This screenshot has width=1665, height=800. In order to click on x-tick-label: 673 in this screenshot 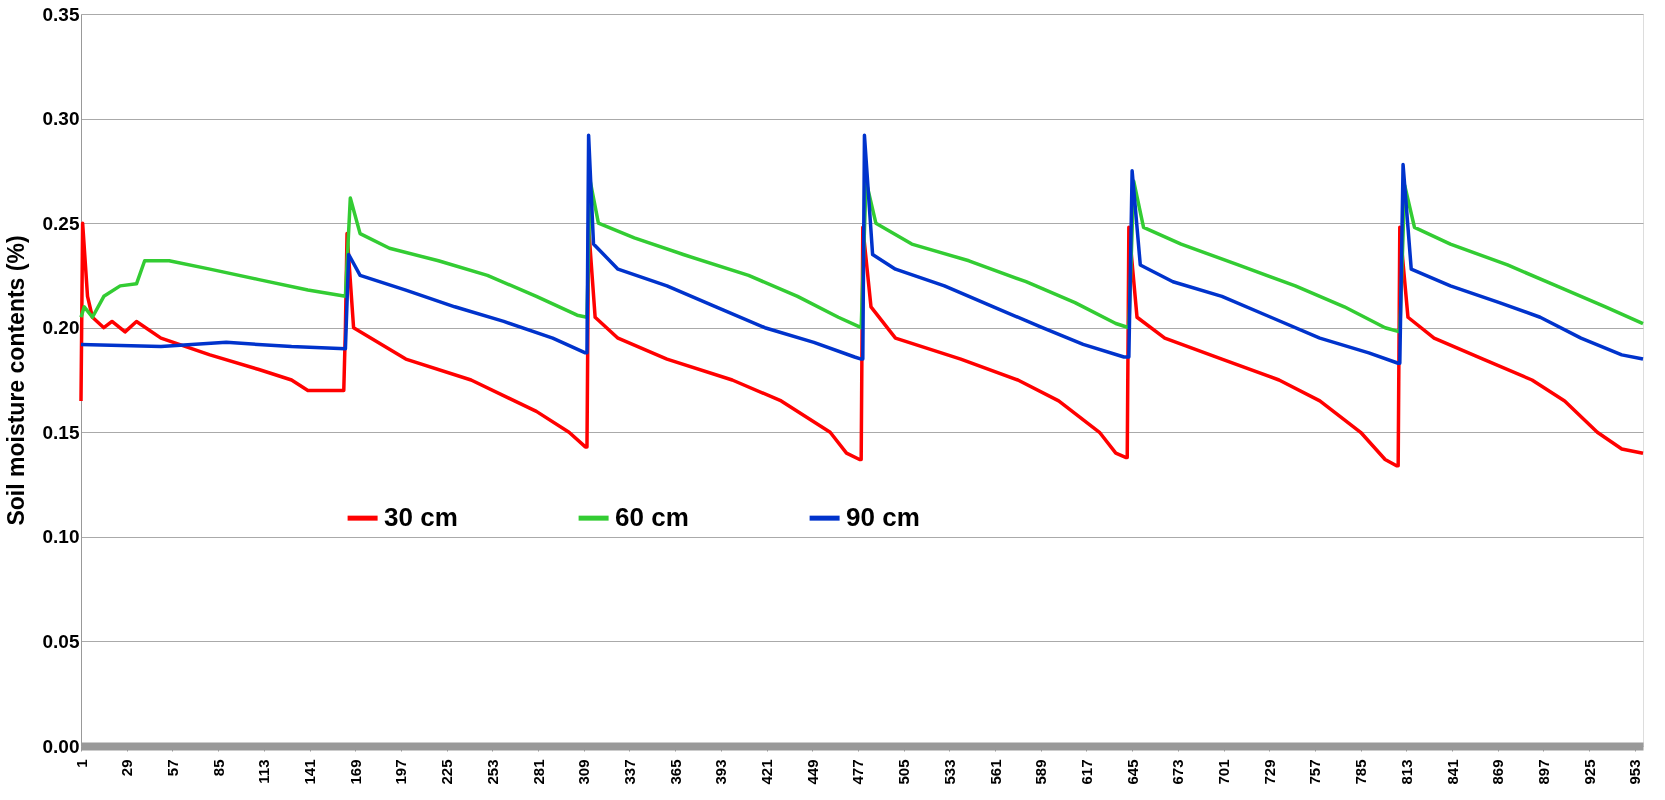, I will do `click(1178, 772)`.